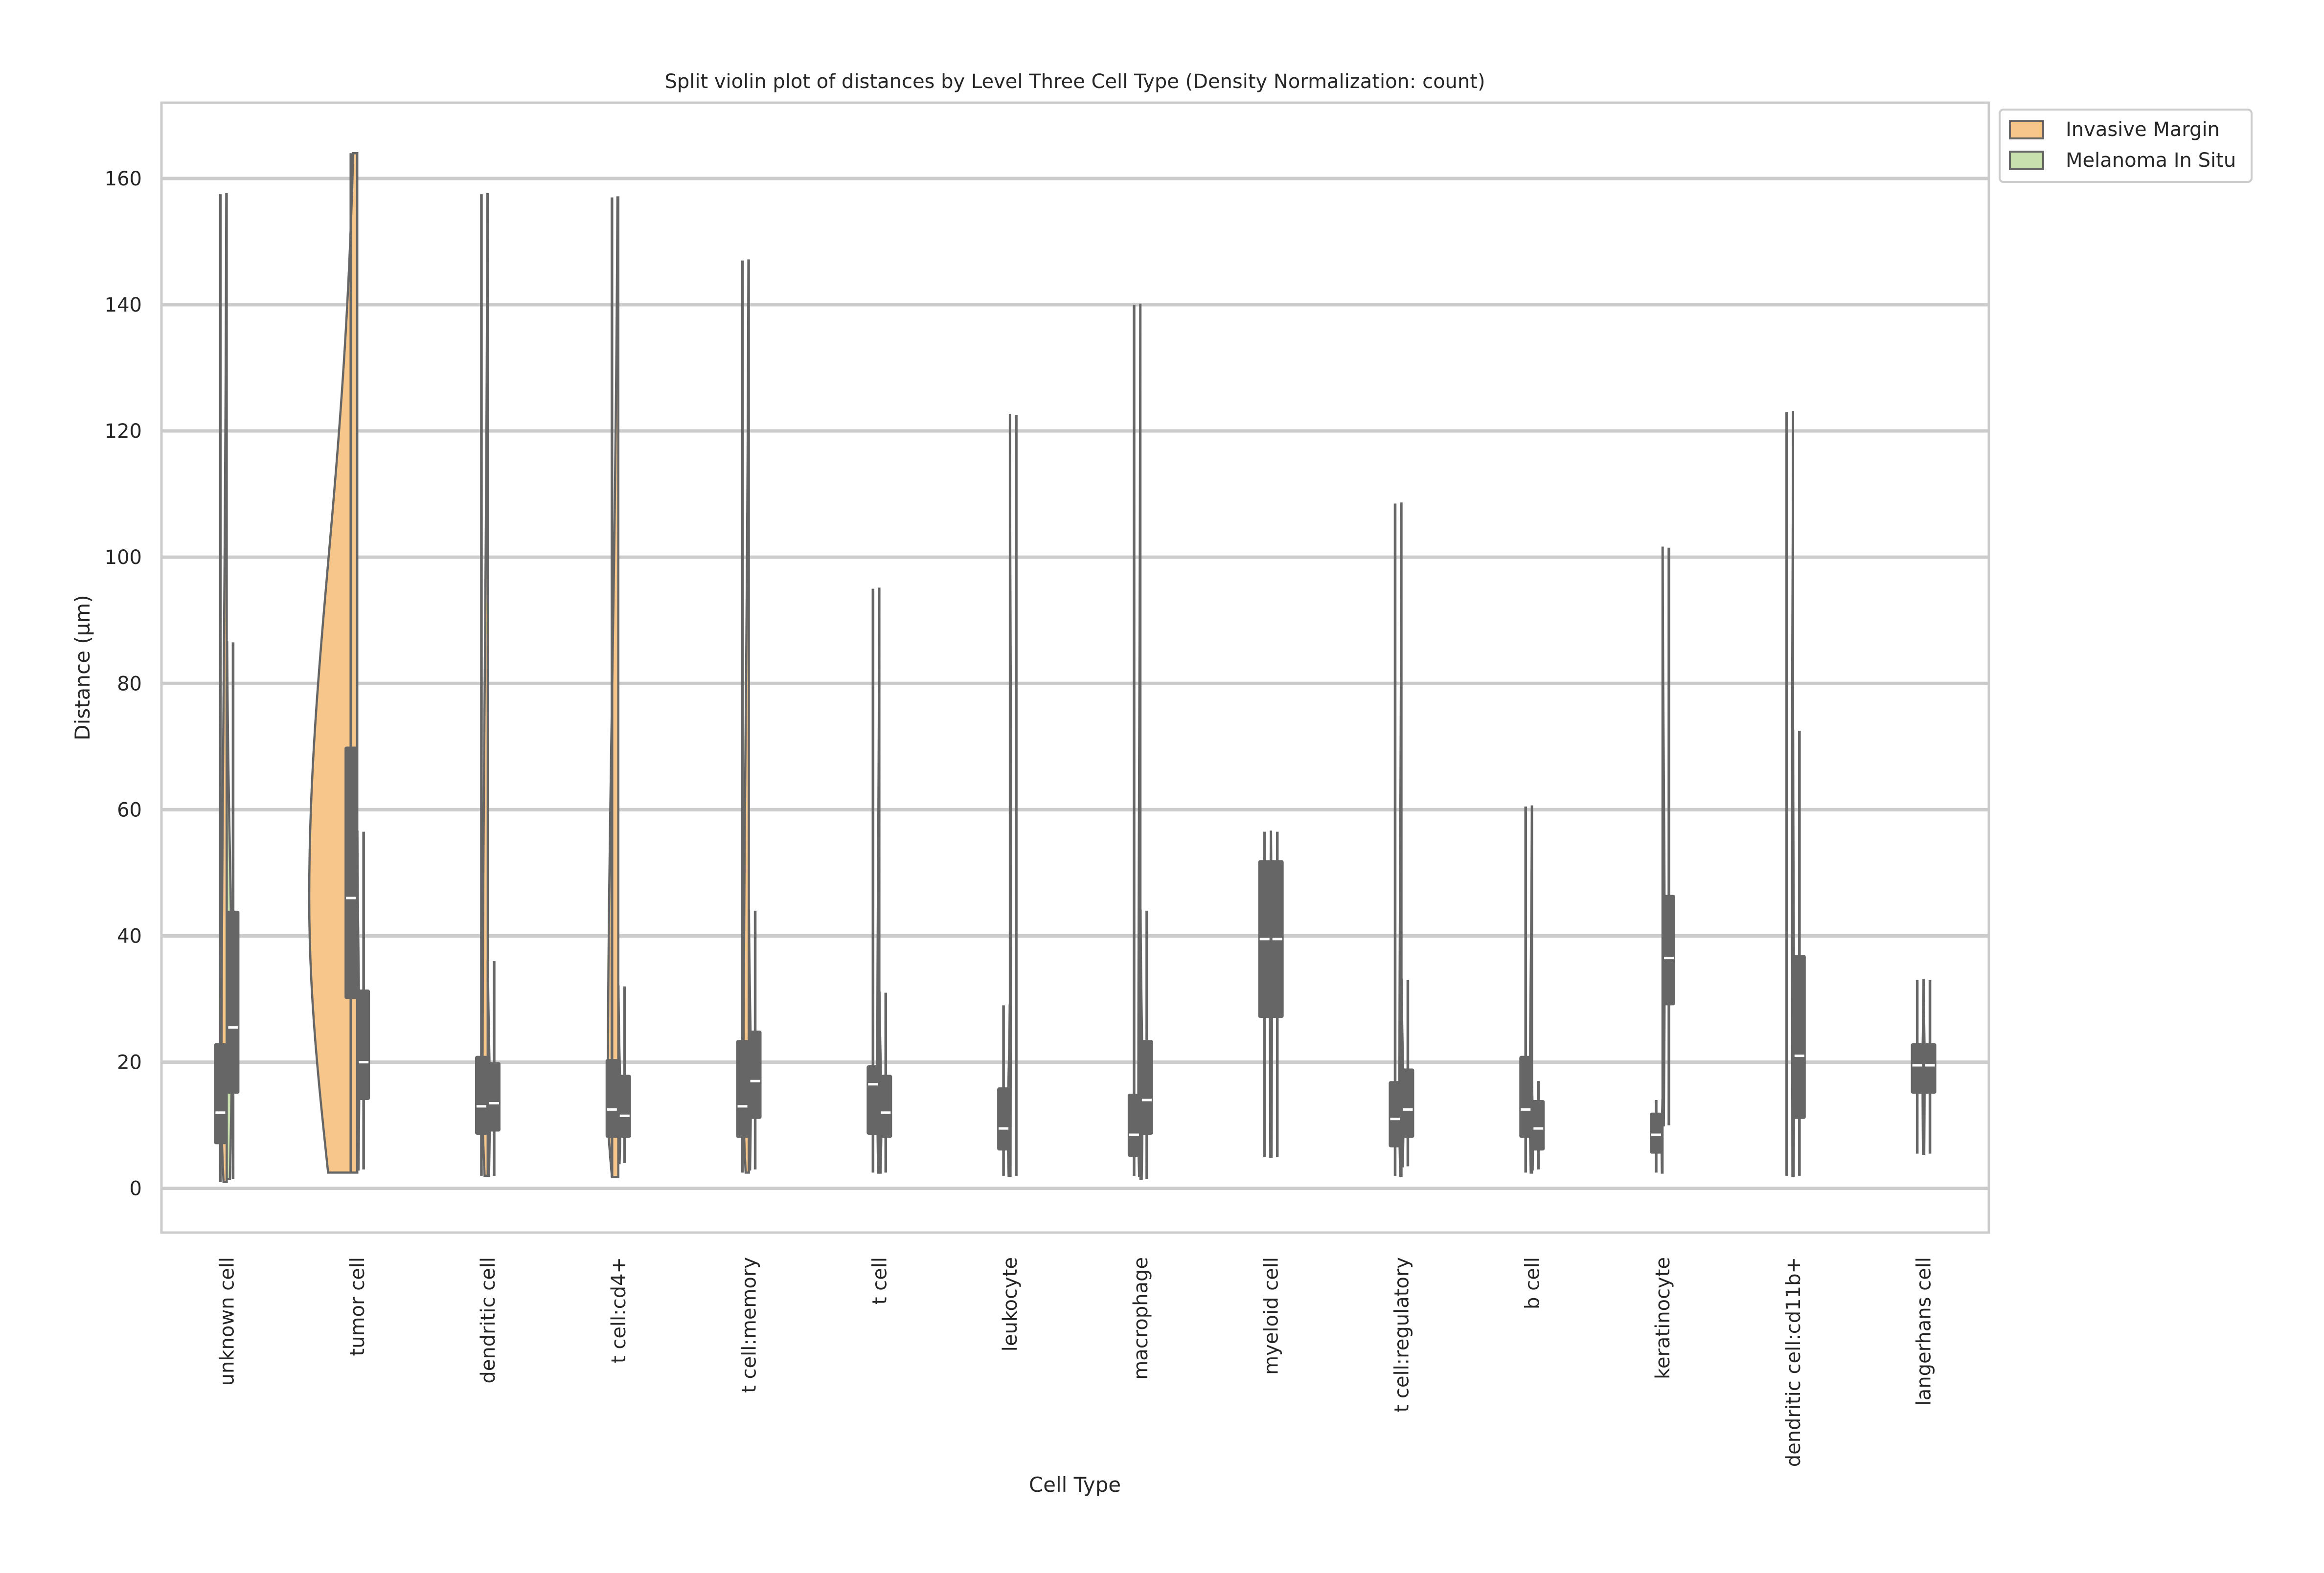 This screenshot has height=1573, width=2324. Describe the element at coordinates (1141, 1318) in the screenshot. I see `x-tick-label: macrophage` at that location.